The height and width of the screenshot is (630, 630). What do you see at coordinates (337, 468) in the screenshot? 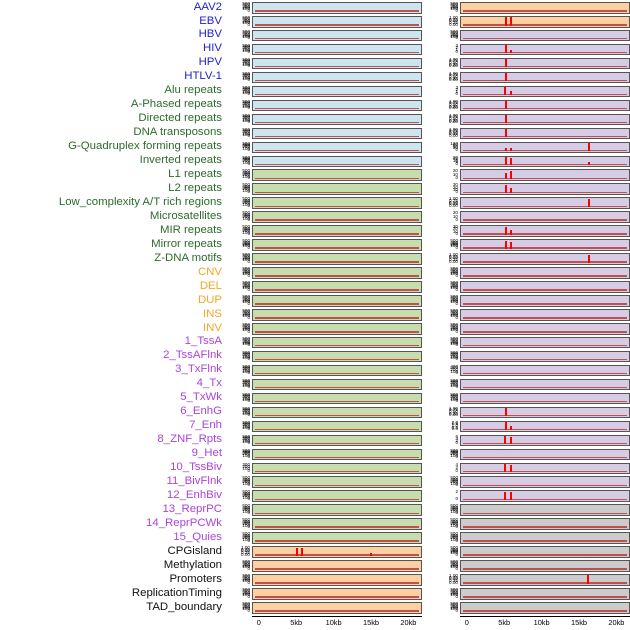
I see `track-left-10-tssbiv` at bounding box center [337, 468].